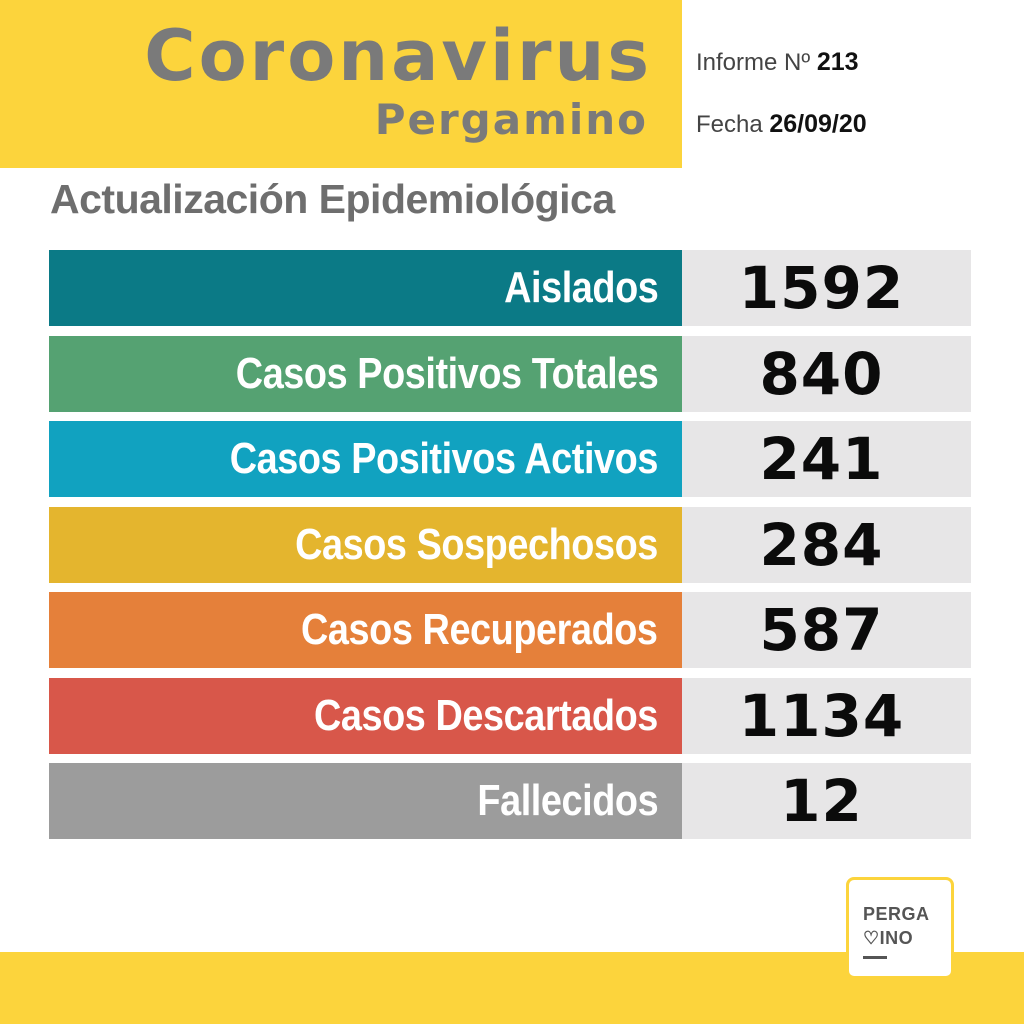 The width and height of the screenshot is (1024, 1024). I want to click on header-banner, so click(341, 84).